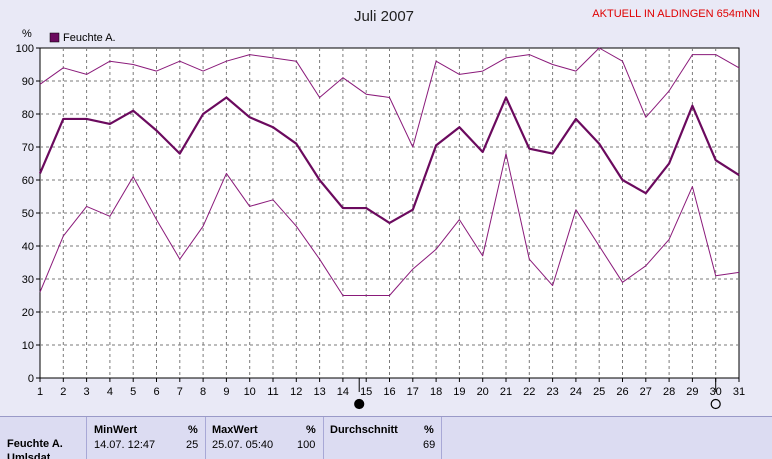 The width and height of the screenshot is (772, 459). Describe the element at coordinates (28, 82) in the screenshot. I see `y-tick-label: 90` at that location.